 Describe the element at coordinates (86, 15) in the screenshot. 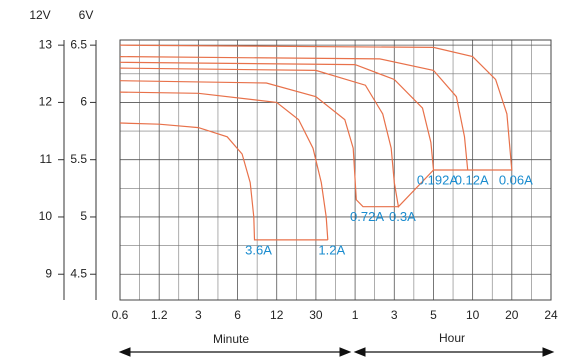

I see `y-unit-label: 6V` at that location.